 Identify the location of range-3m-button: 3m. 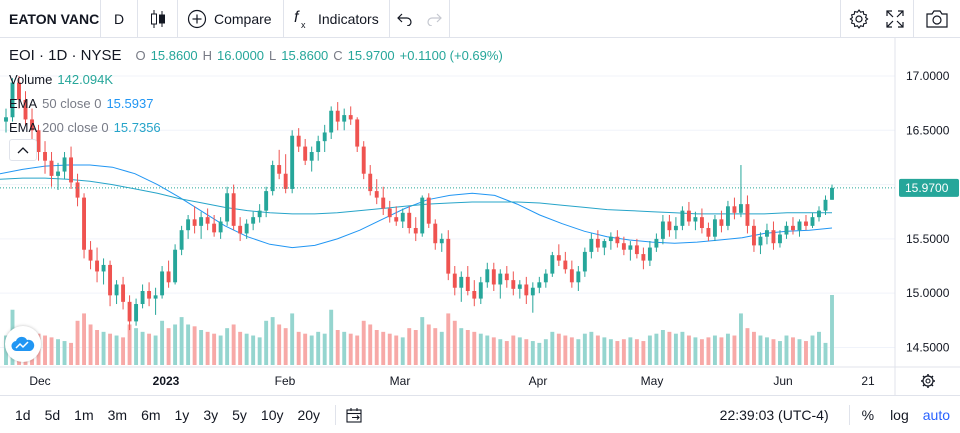
(117, 414).